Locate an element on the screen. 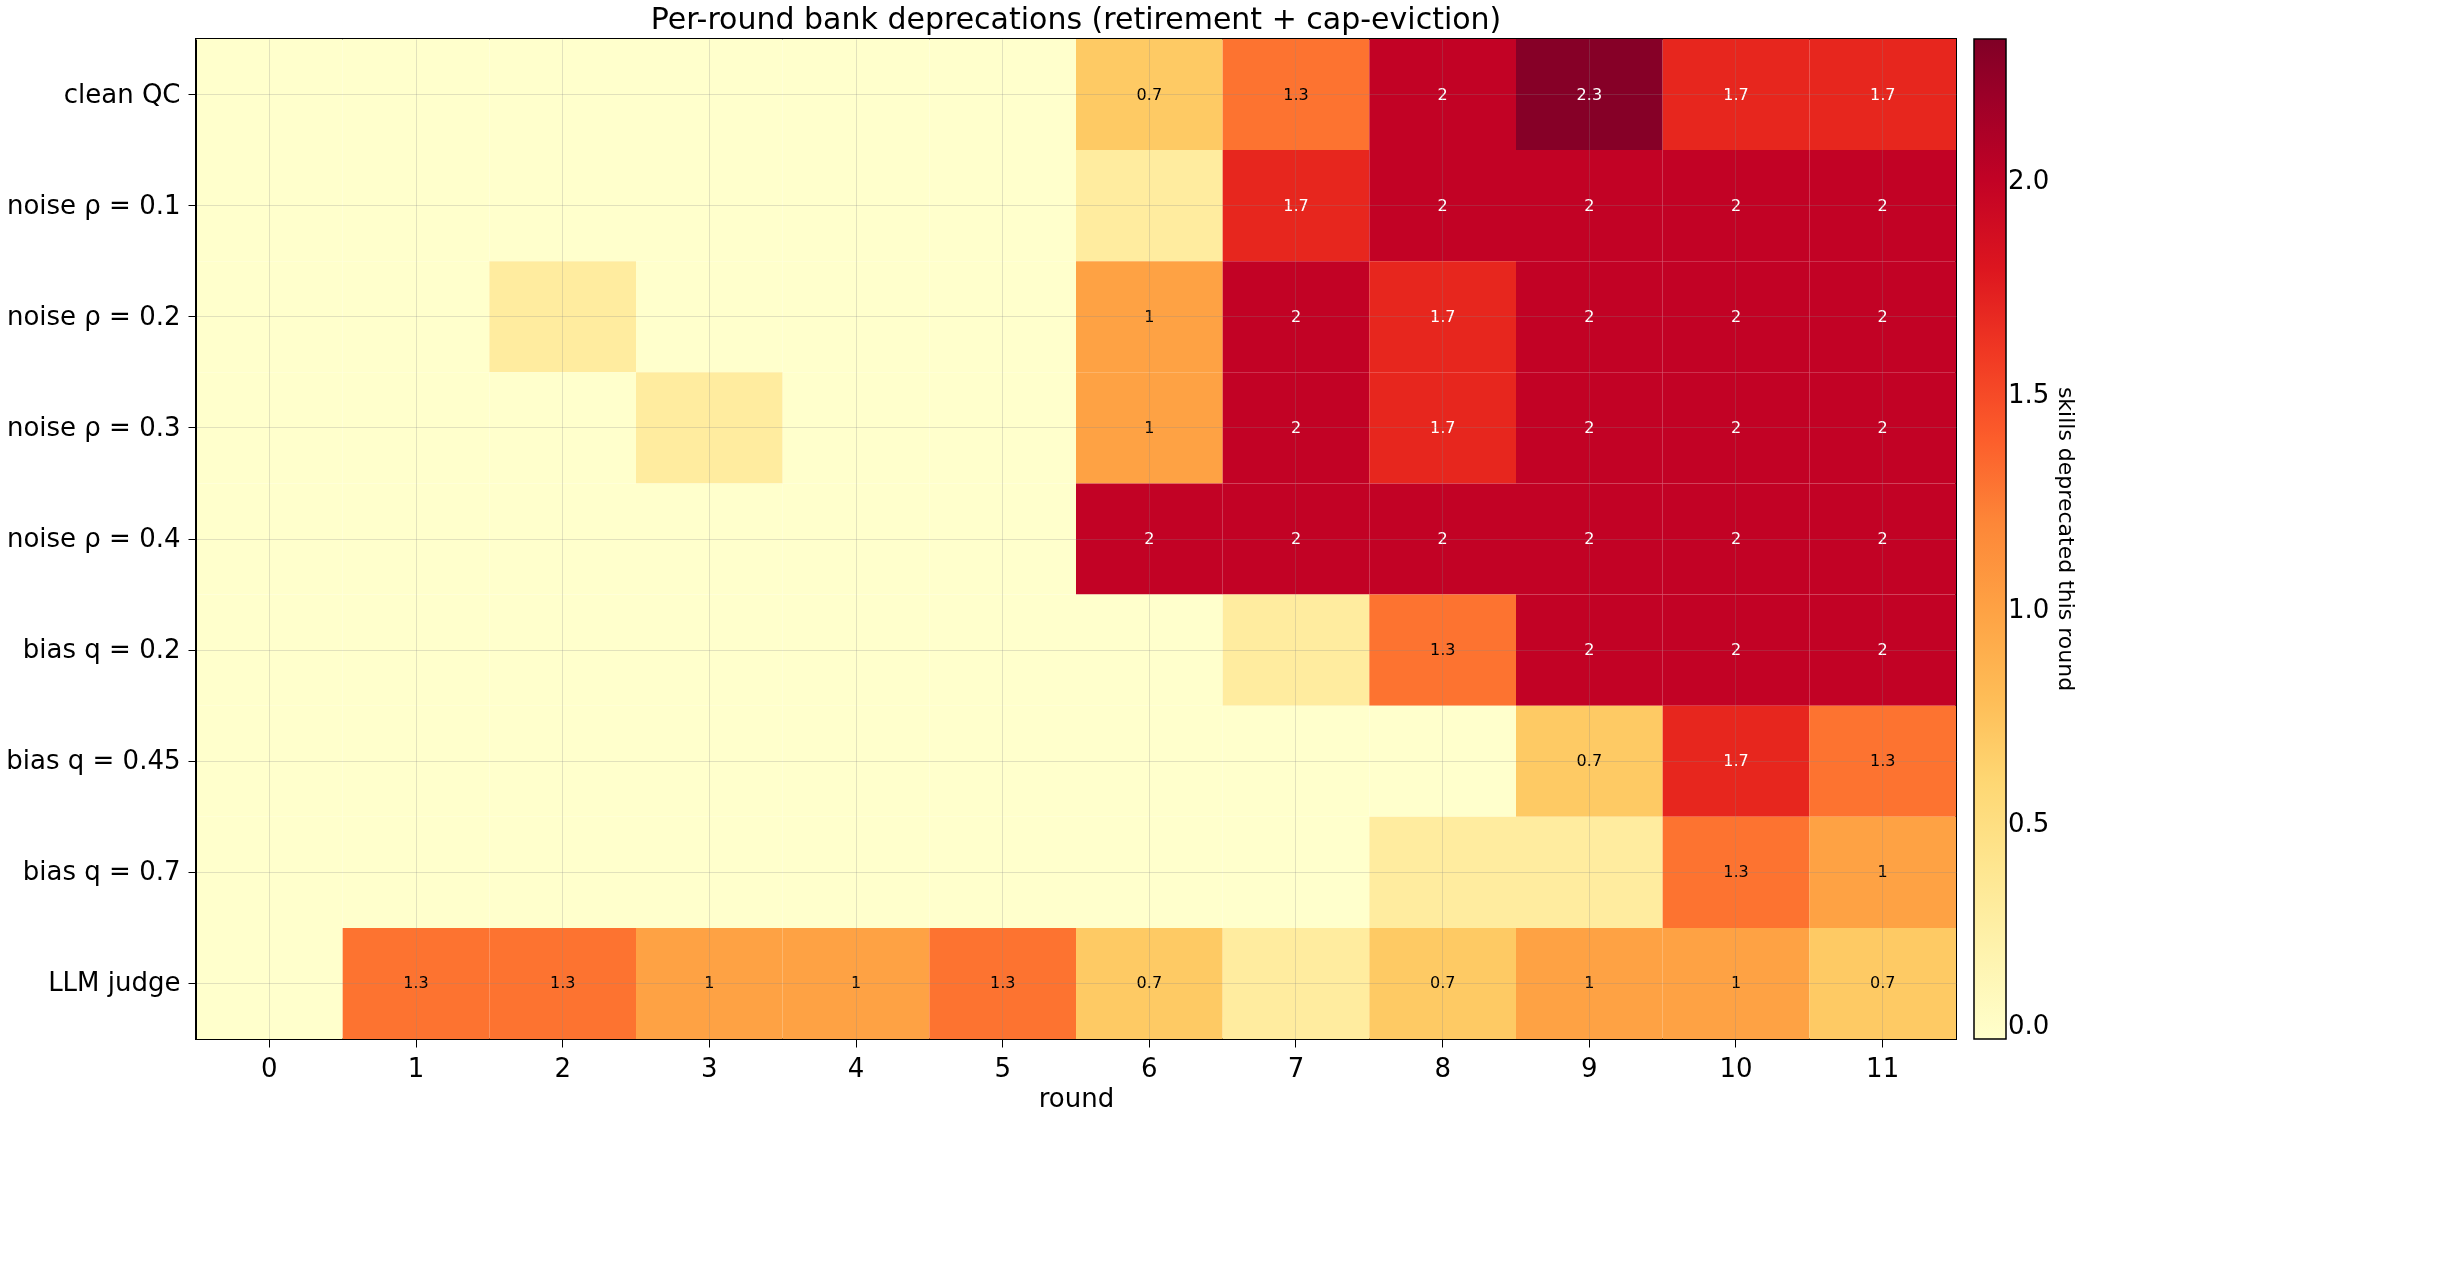 The width and height of the screenshot is (2439, 1262). y-tick-label: noise ρ = 0.4 is located at coordinates (93, 538).